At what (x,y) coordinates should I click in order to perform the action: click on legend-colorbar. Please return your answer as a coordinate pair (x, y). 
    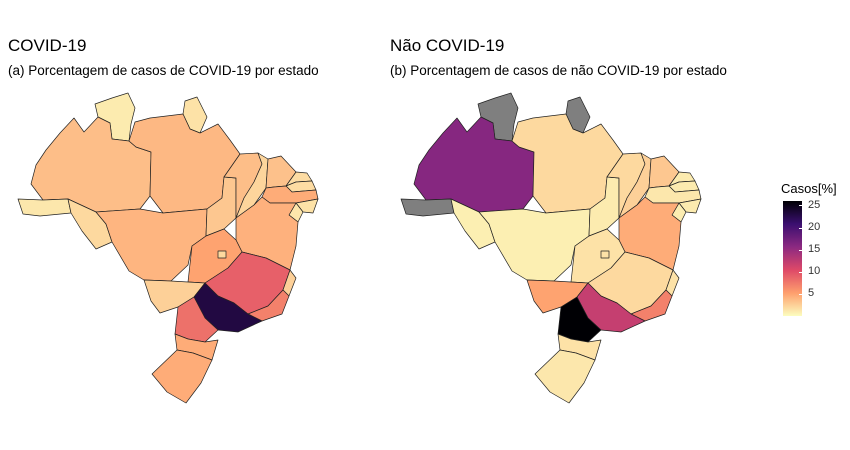
    Looking at the image, I should click on (792, 258).